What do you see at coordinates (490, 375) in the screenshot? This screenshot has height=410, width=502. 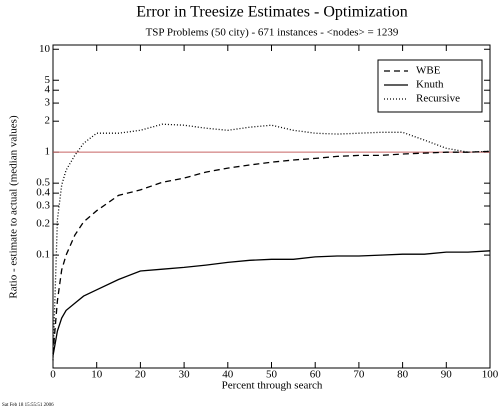 I see `x-tick-label: 100` at bounding box center [490, 375].